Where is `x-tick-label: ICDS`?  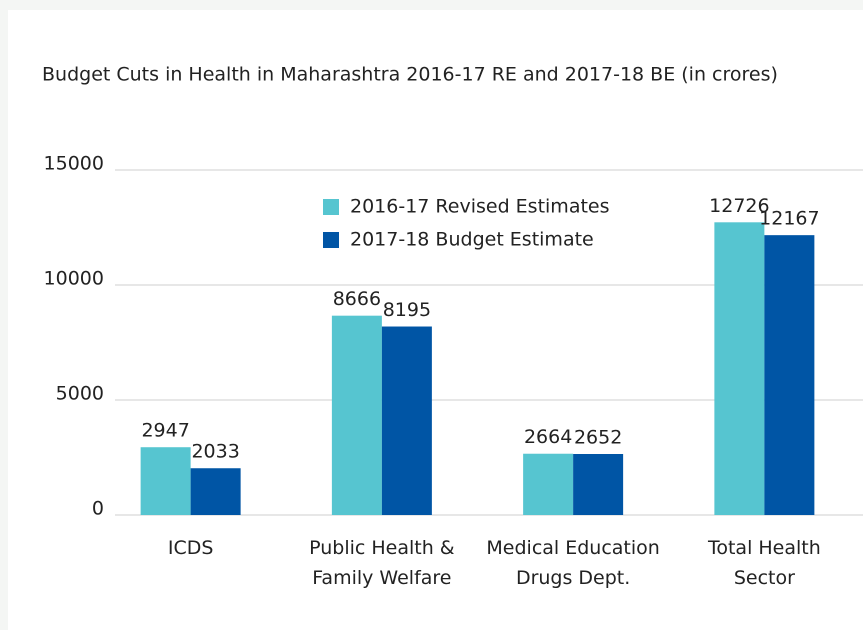
x-tick-label: ICDS is located at coordinates (191, 548).